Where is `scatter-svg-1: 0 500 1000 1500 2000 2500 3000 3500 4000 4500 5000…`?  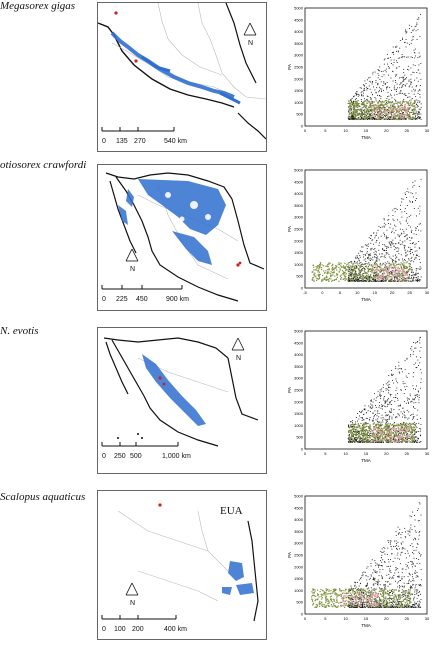 scatter-svg-1: 0 500 1000 1500 2000 2500 3000 3500 4000 4500 5000… is located at coordinates (358, 73).